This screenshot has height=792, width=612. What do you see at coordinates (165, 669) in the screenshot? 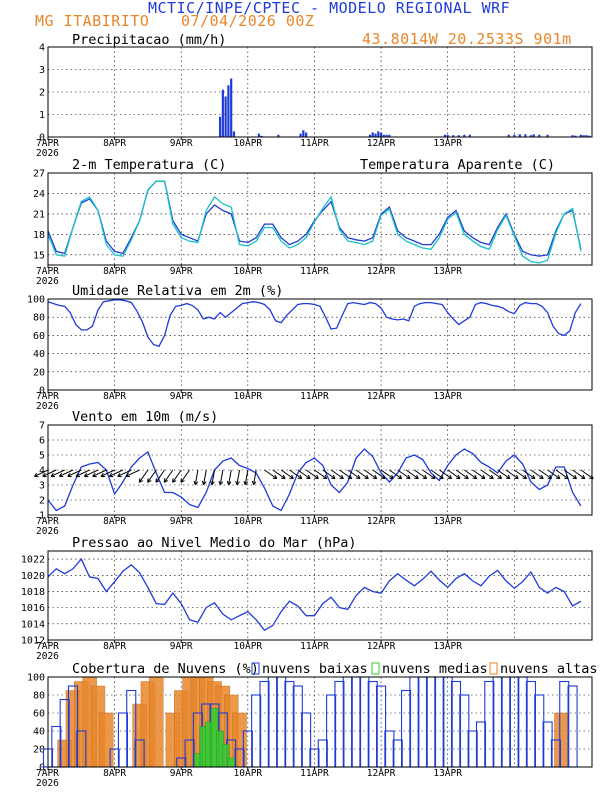
I see `panel-title: Cobertura de Nuvens (%)` at bounding box center [165, 669].